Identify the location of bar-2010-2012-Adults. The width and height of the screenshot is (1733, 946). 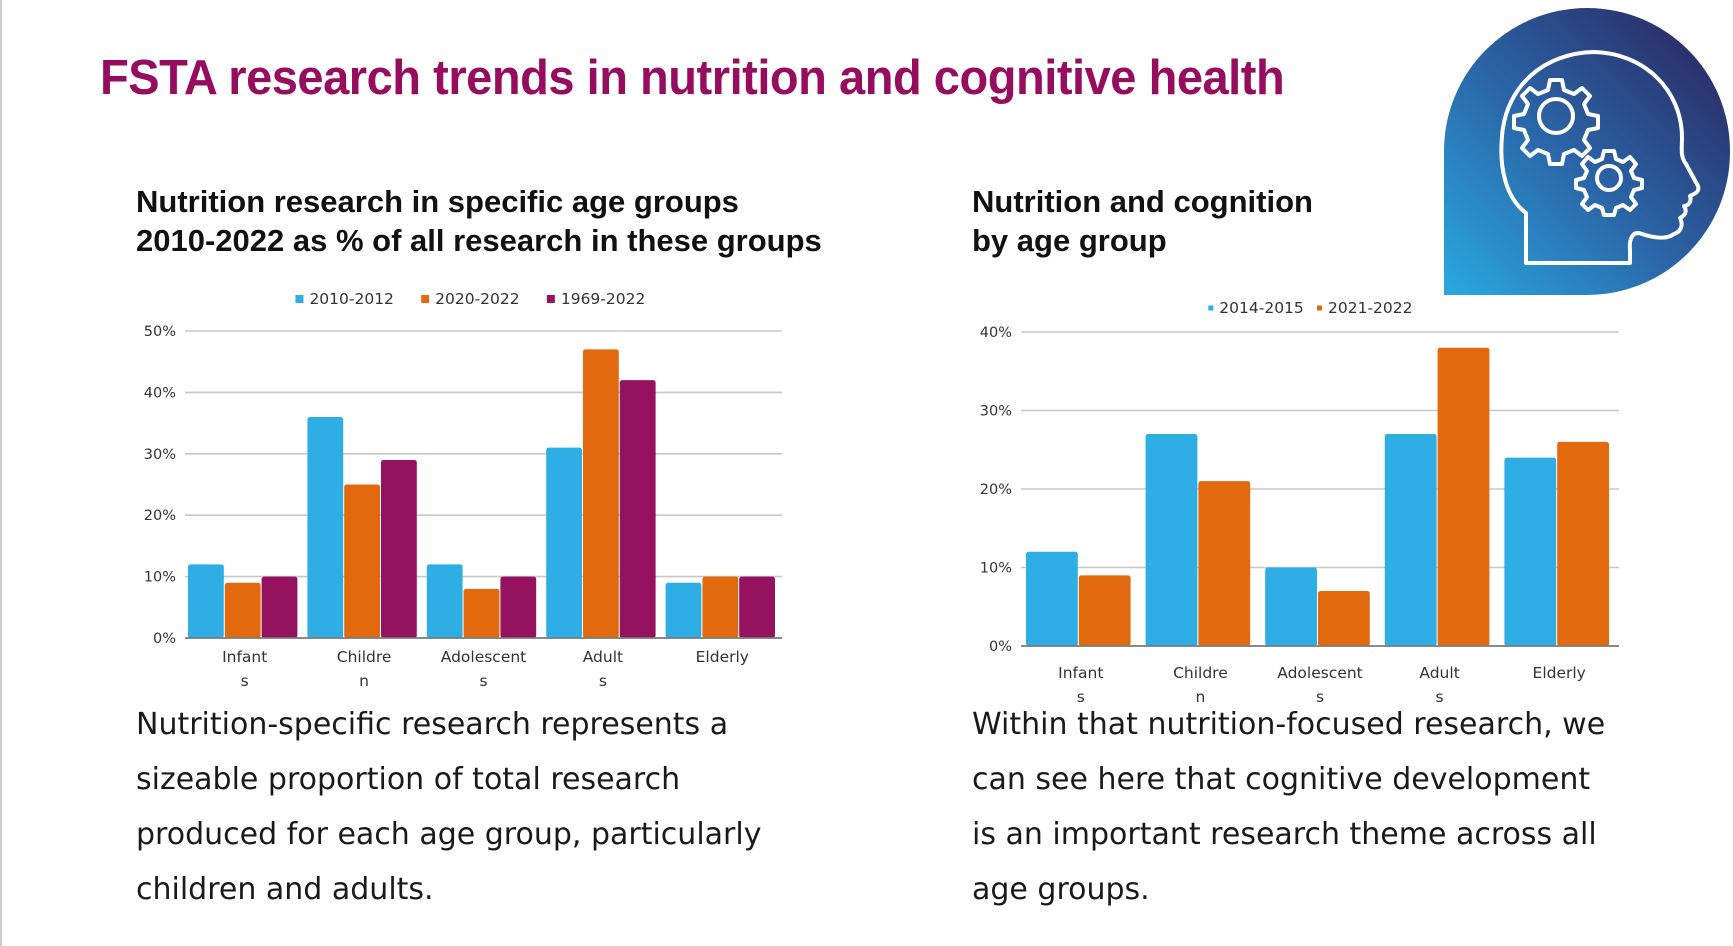
(564, 542).